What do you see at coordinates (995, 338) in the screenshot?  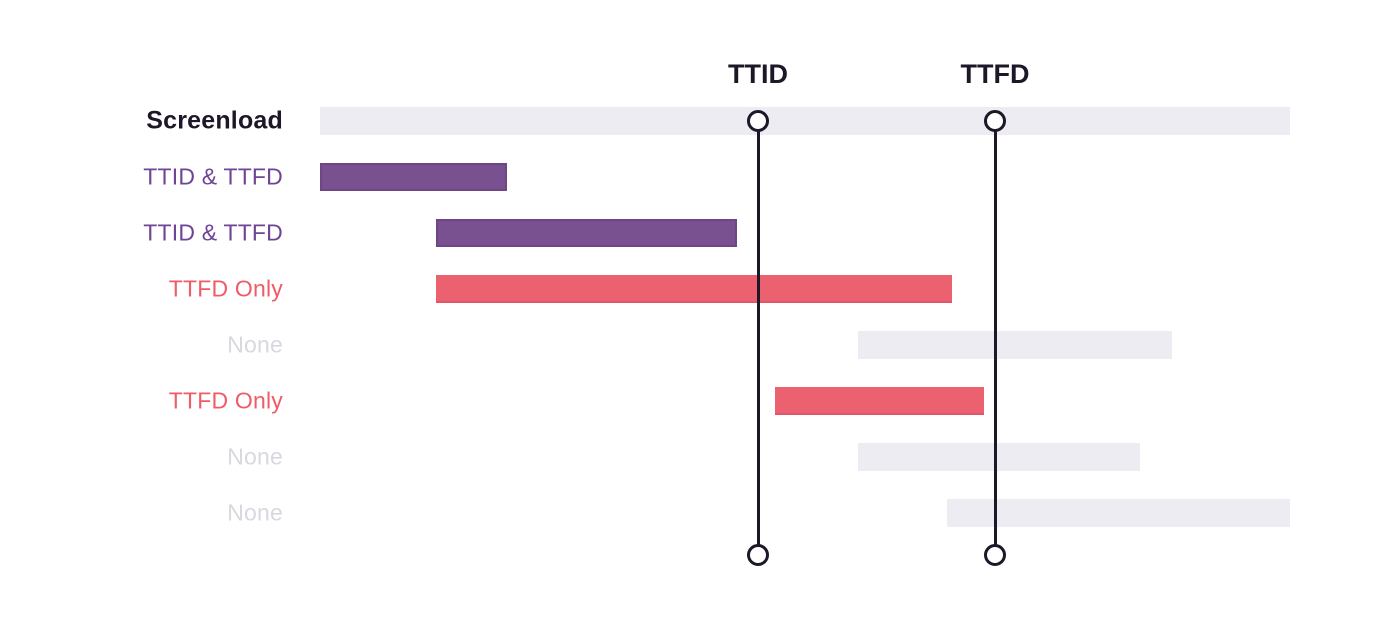 I see `ttfd-marker-line` at bounding box center [995, 338].